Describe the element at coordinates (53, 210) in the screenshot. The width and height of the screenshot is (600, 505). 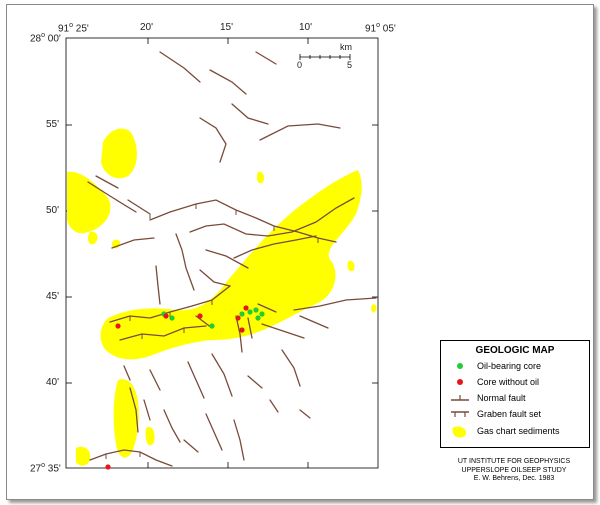
I see `lat-label-50: 50'` at that location.